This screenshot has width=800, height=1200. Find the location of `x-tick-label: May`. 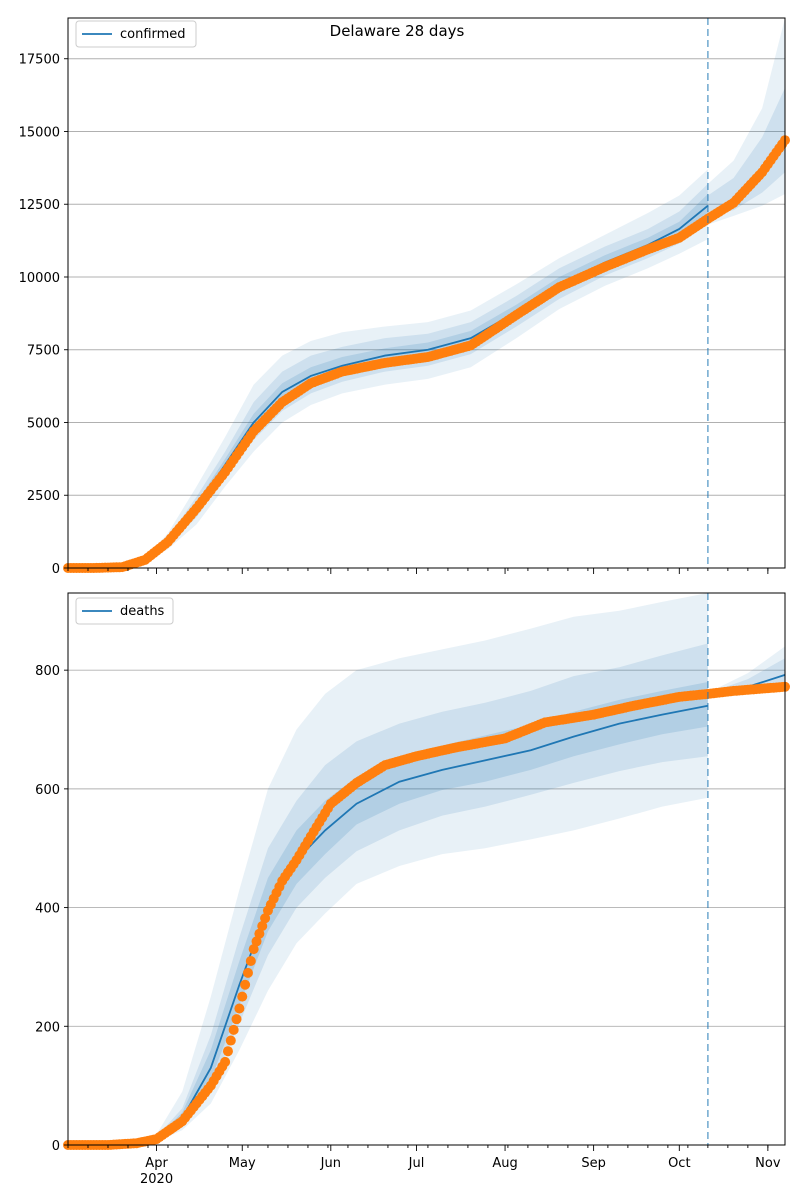

x-tick-label: May is located at coordinates (242, 1163).